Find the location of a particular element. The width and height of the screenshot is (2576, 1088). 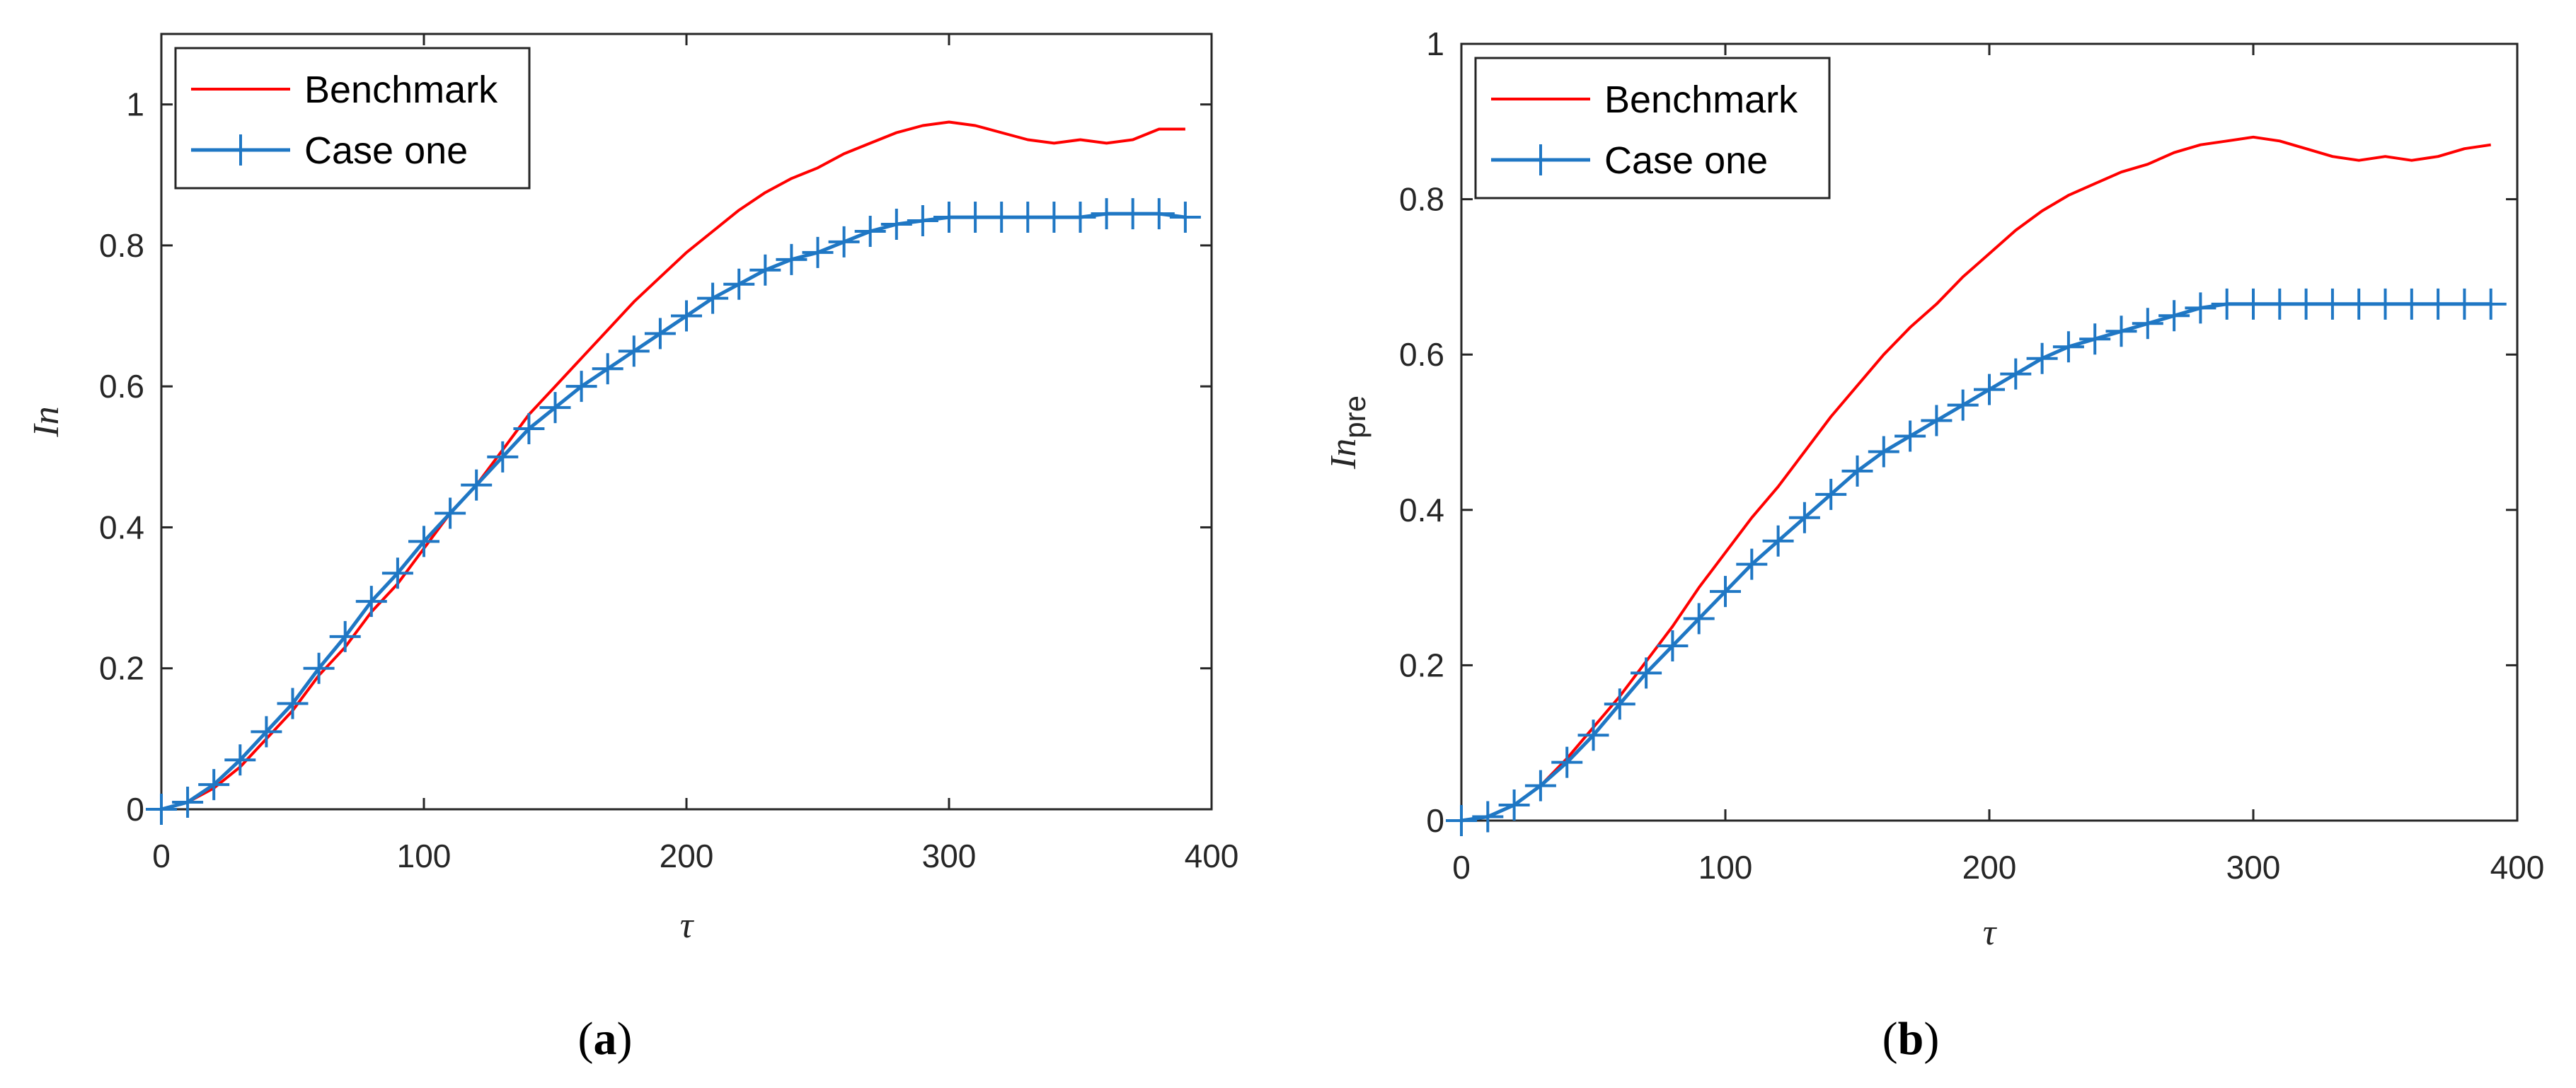

caption-letter: a is located at coordinates (605, 1039).